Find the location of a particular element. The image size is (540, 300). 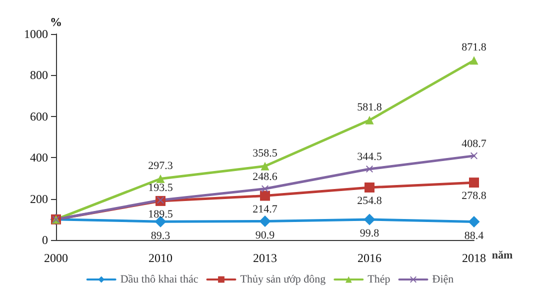

y-tick-label: 1000 is located at coordinates (36, 34).